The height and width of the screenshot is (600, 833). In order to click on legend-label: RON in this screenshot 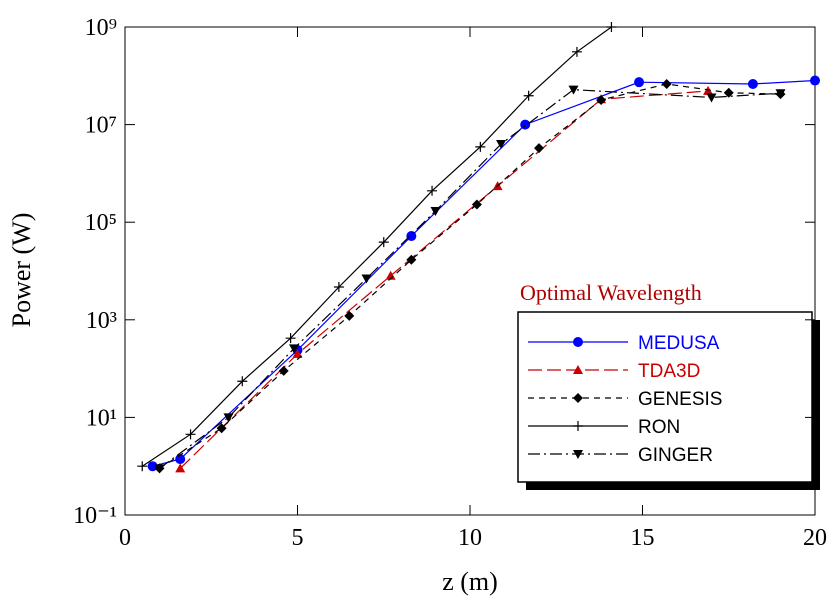, I will do `click(659, 427)`.